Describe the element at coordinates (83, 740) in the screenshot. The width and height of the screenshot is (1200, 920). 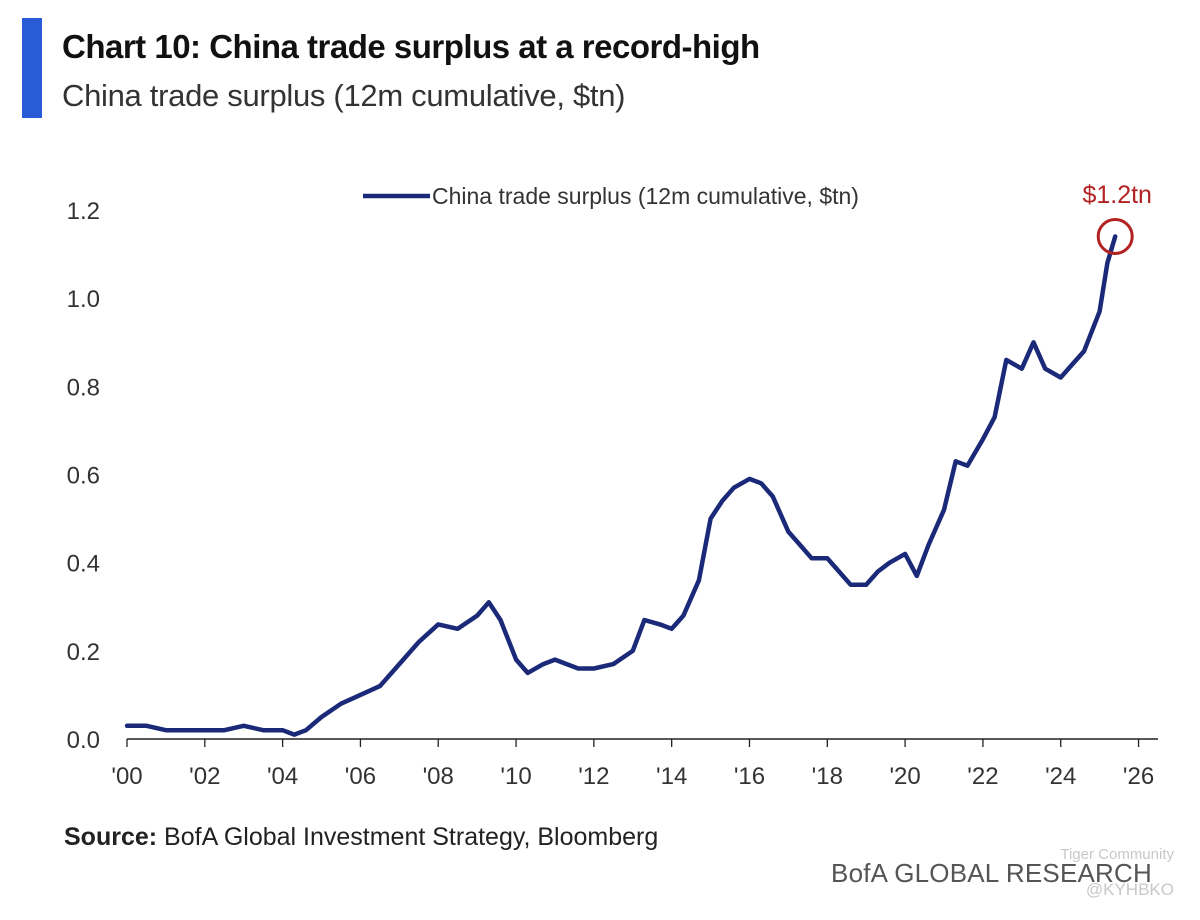
I see `y-tick-label: 0.0` at that location.